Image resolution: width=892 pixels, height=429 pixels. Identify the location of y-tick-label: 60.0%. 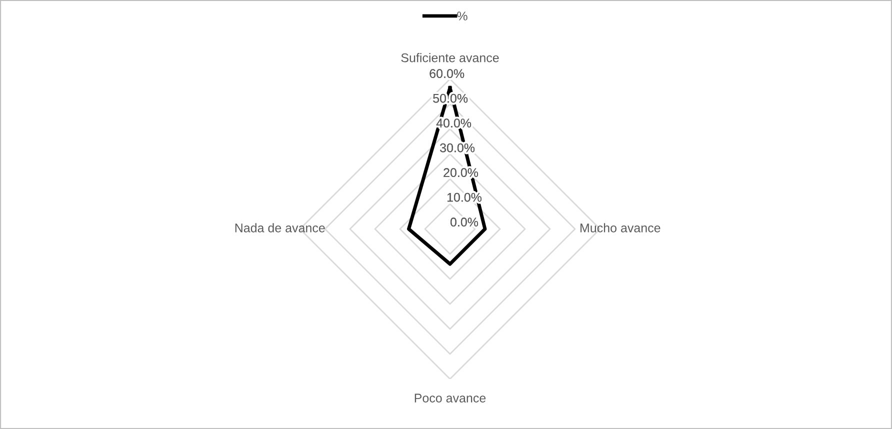
(447, 73).